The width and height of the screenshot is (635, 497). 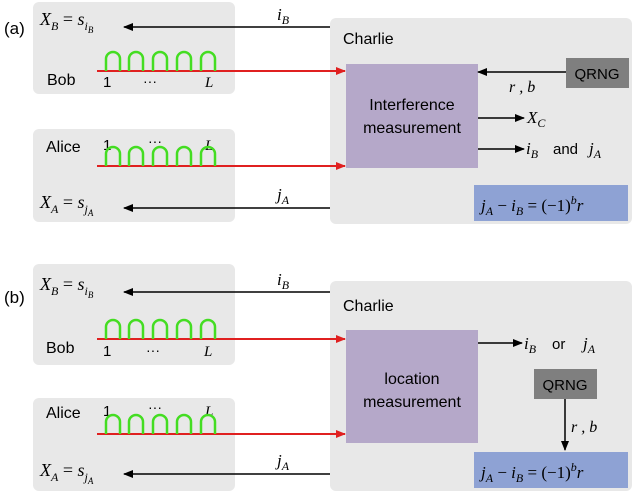 What do you see at coordinates (14, 297) in the screenshot?
I see `panel-b-tag: (b)` at bounding box center [14, 297].